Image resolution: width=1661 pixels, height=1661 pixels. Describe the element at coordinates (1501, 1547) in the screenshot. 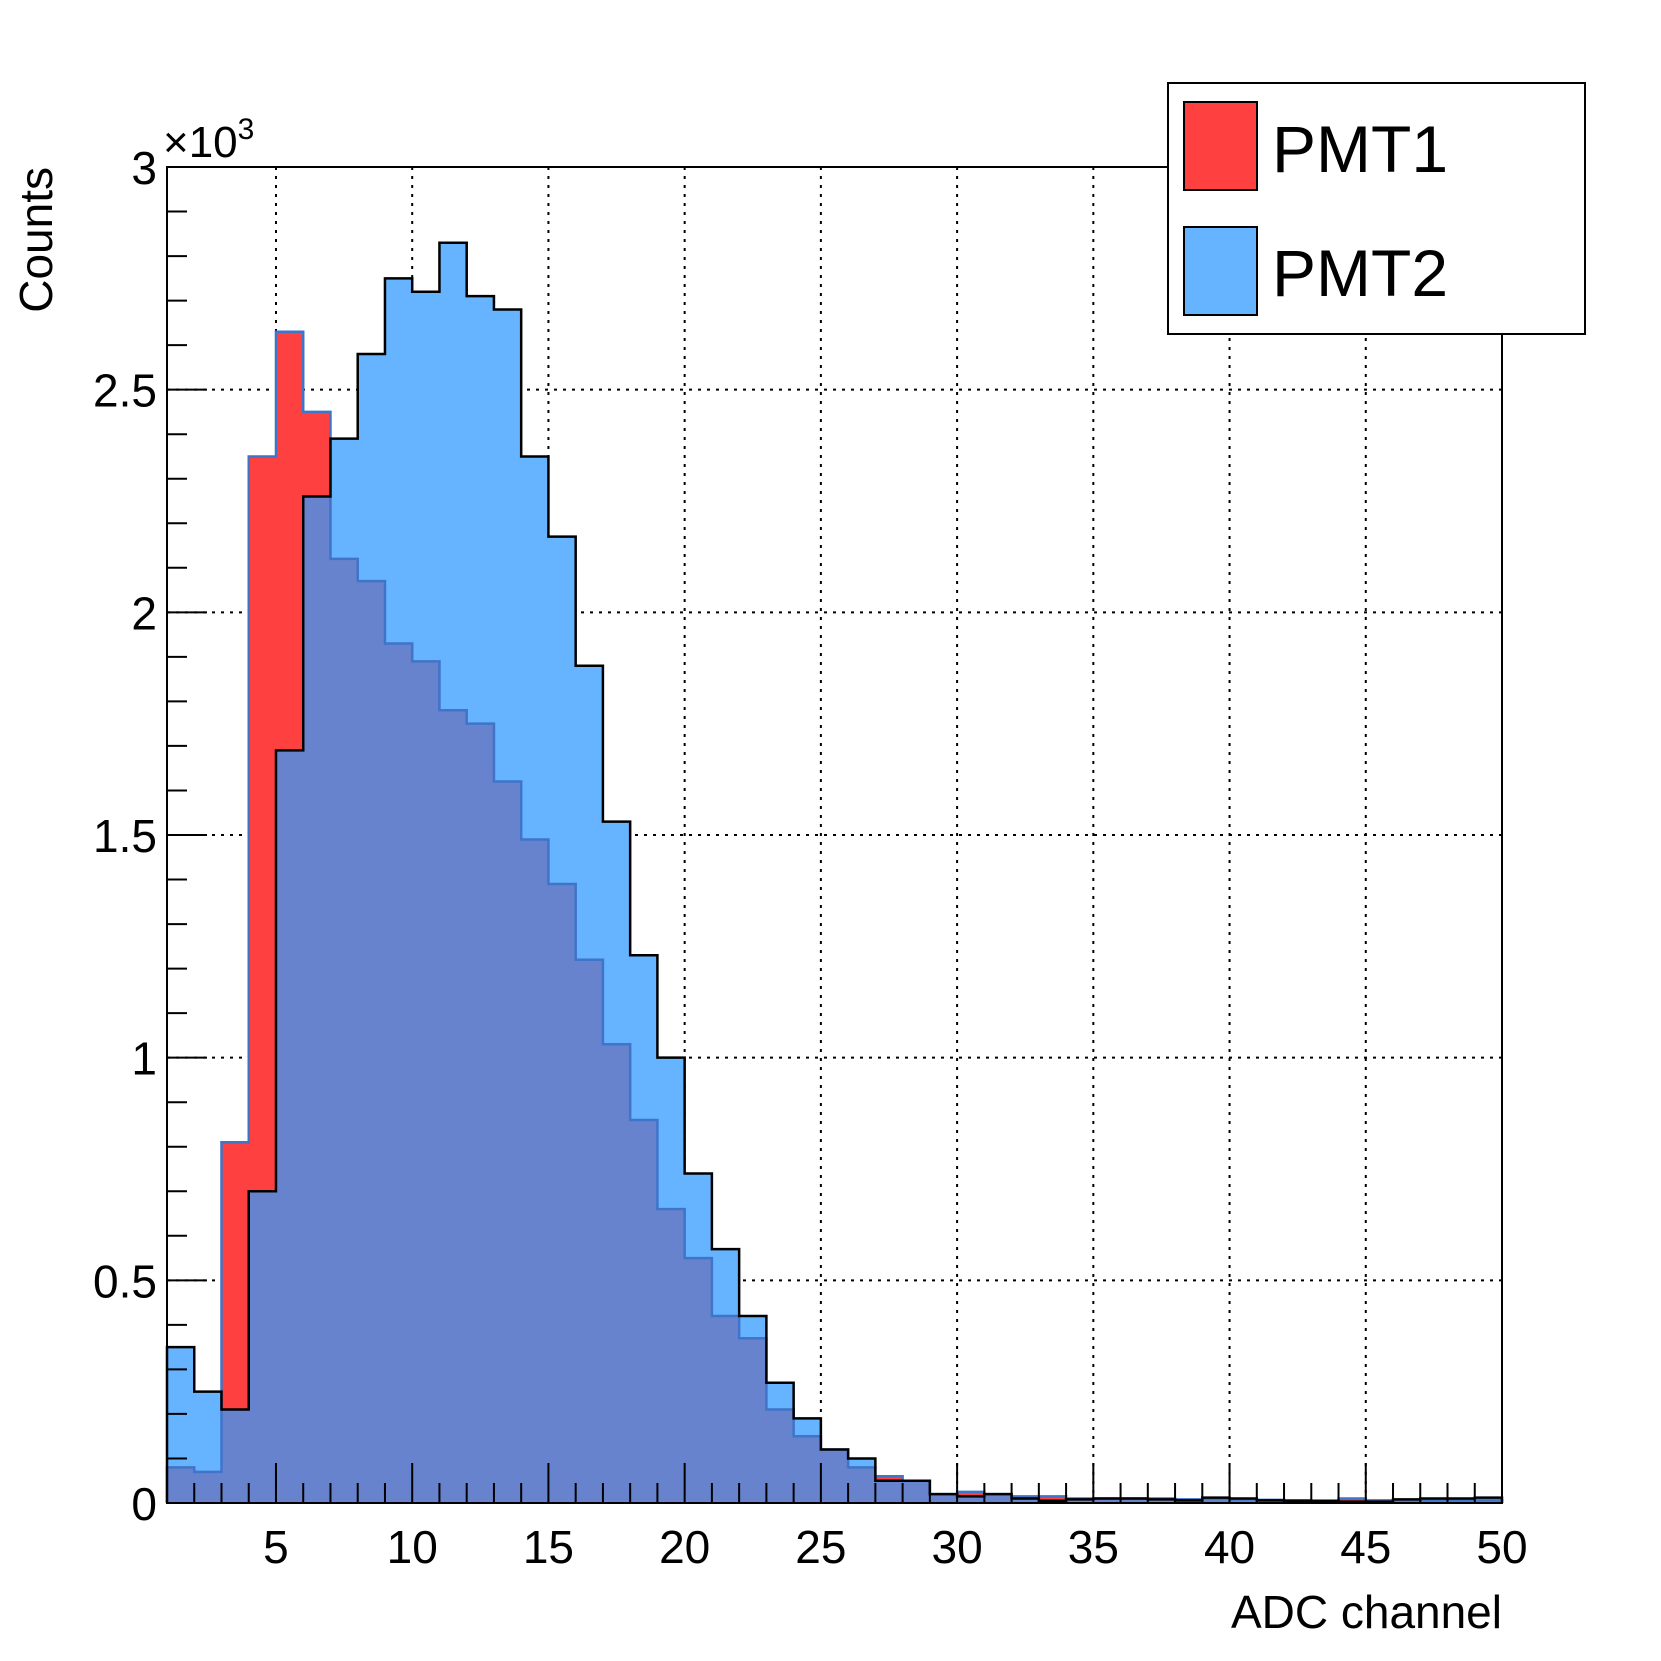

I see `x-tick-label: 50` at that location.